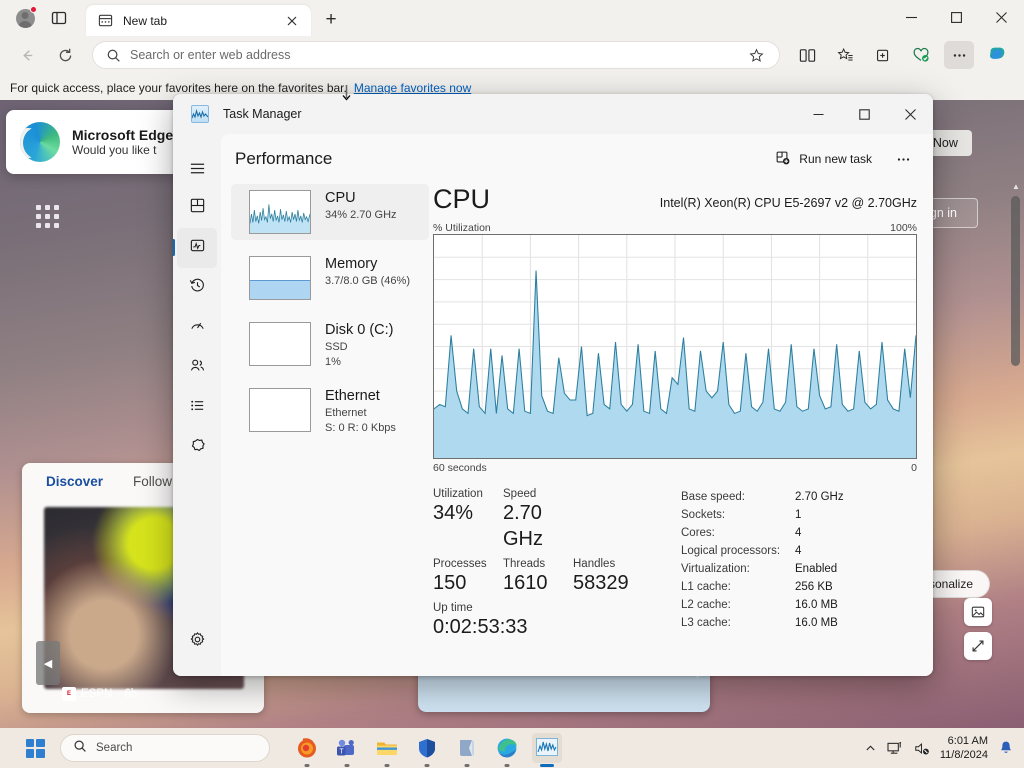 The image size is (1024, 768). What do you see at coordinates (35, 748) in the screenshot?
I see `windows-start-icon` at bounding box center [35, 748].